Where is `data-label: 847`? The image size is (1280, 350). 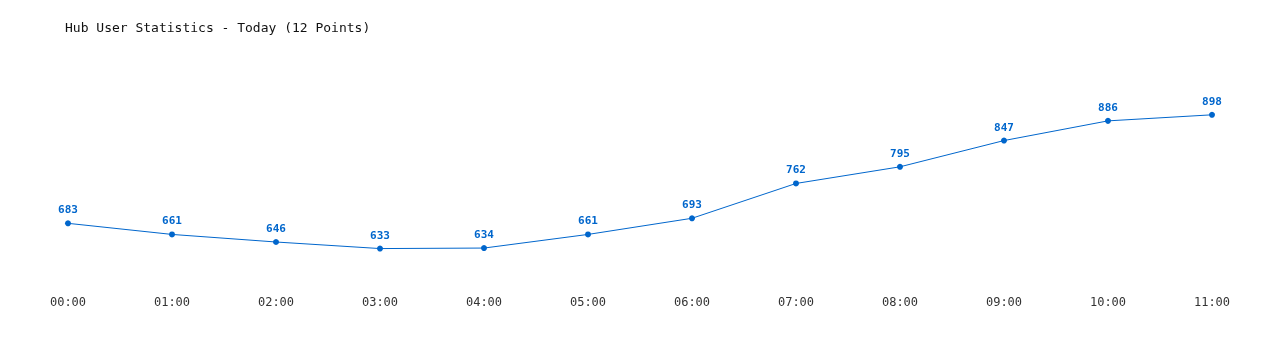 data-label: 847 is located at coordinates (1004, 127).